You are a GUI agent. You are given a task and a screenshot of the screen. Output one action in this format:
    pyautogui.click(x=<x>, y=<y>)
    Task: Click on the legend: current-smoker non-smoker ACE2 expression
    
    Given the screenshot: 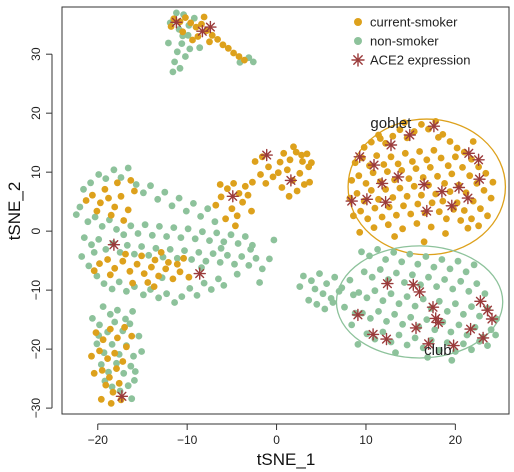 What is the action you would take?
    pyautogui.click(x=410, y=41)
    